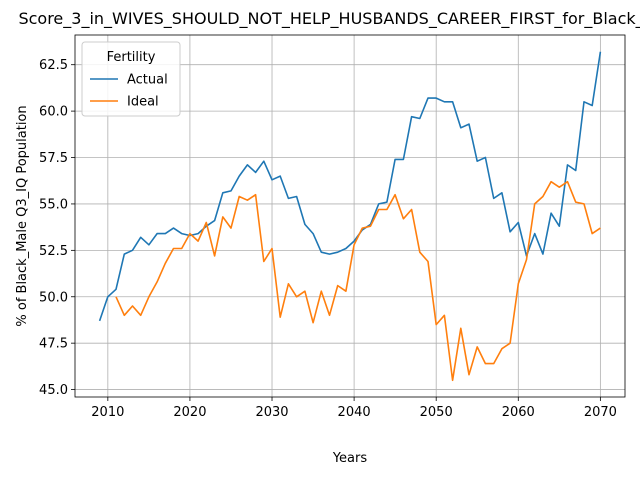 This screenshot has width=640, height=480. Describe the element at coordinates (22, 215) in the screenshot. I see `y-axis-label: % of Black_Male Q3_IQ Population` at that location.